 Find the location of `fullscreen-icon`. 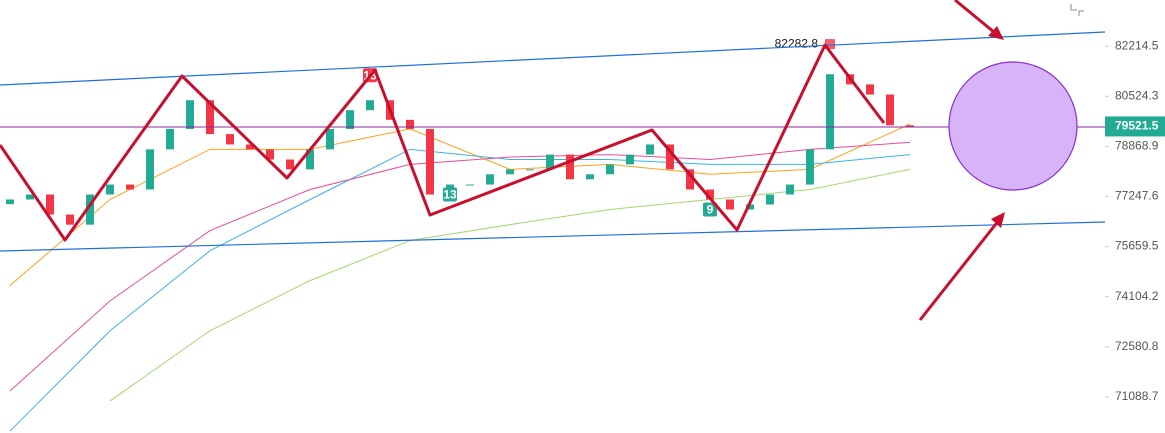

fullscreen-icon is located at coordinates (1077, 10).